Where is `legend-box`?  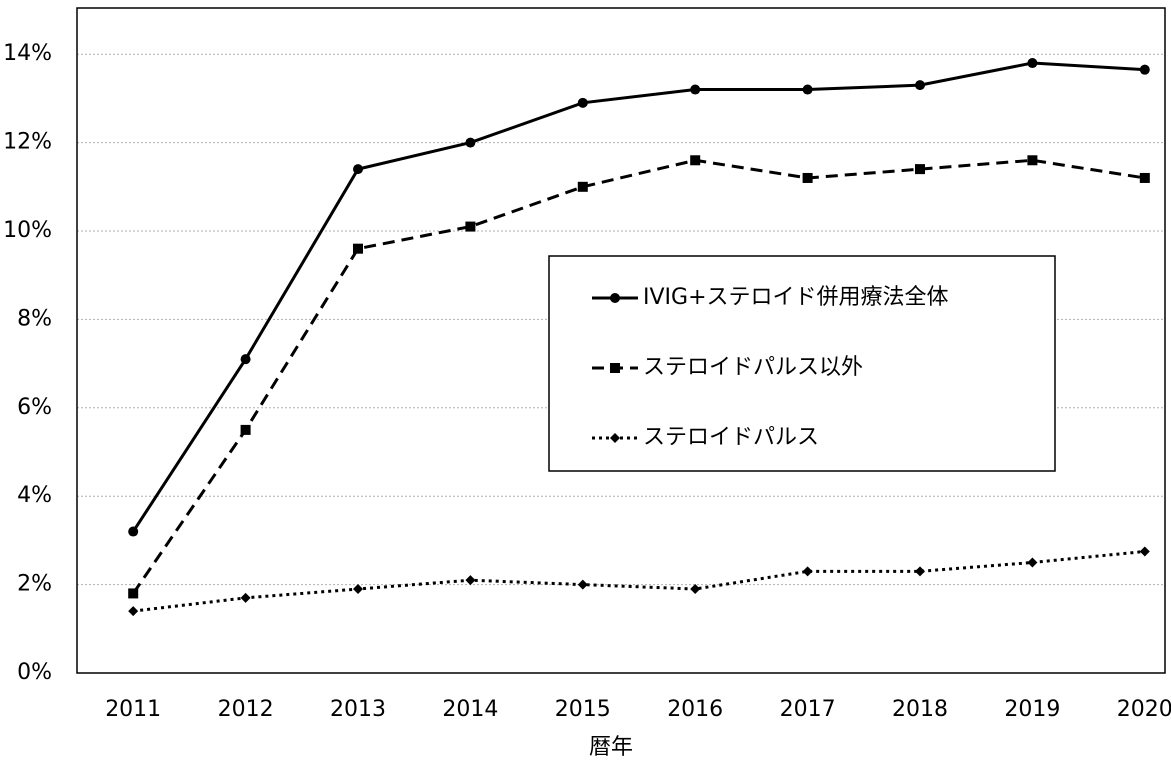
legend-box is located at coordinates (802, 363).